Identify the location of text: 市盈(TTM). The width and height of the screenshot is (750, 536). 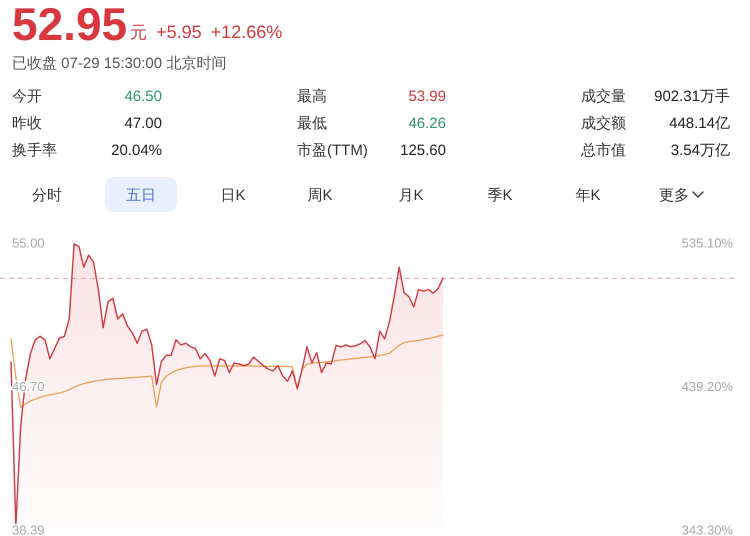
(332, 150).